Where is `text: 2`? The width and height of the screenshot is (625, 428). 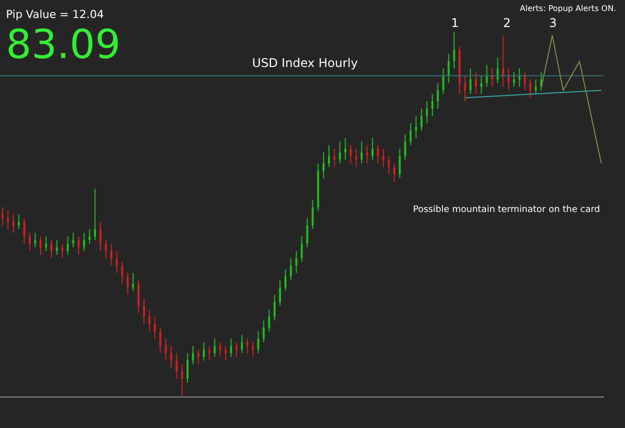
text: 2 is located at coordinates (507, 23).